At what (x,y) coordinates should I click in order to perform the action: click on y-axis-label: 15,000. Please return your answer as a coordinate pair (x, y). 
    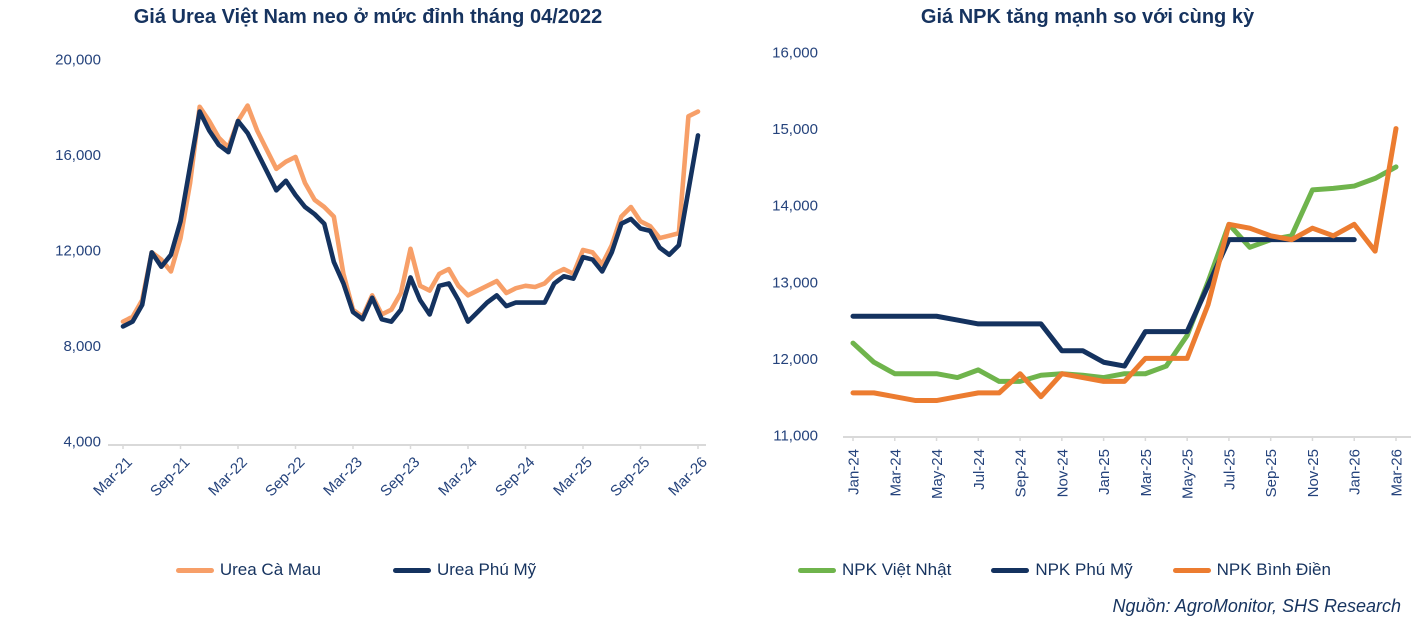
    Looking at the image, I should click on (795, 129).